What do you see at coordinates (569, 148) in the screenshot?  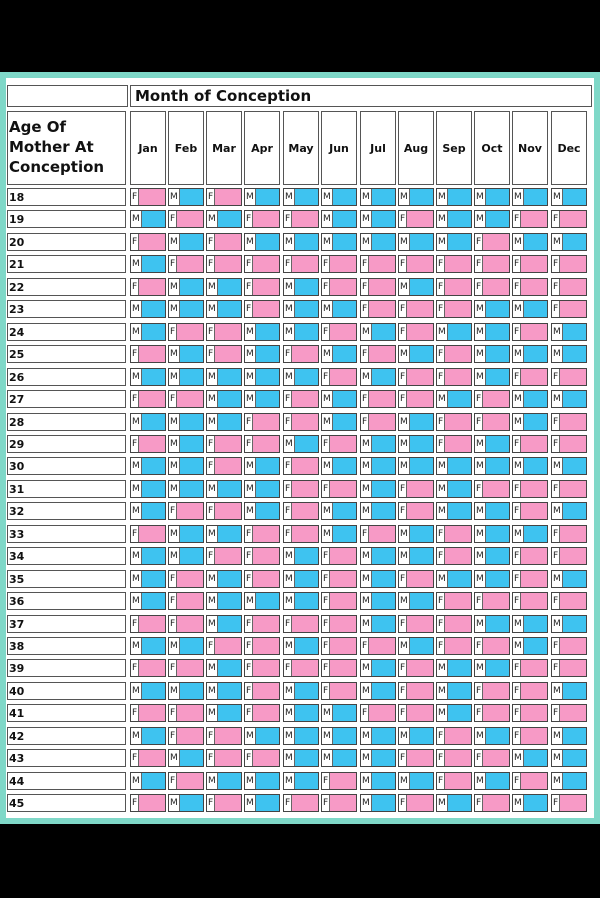 I see `month-header-dec: Dec` at bounding box center [569, 148].